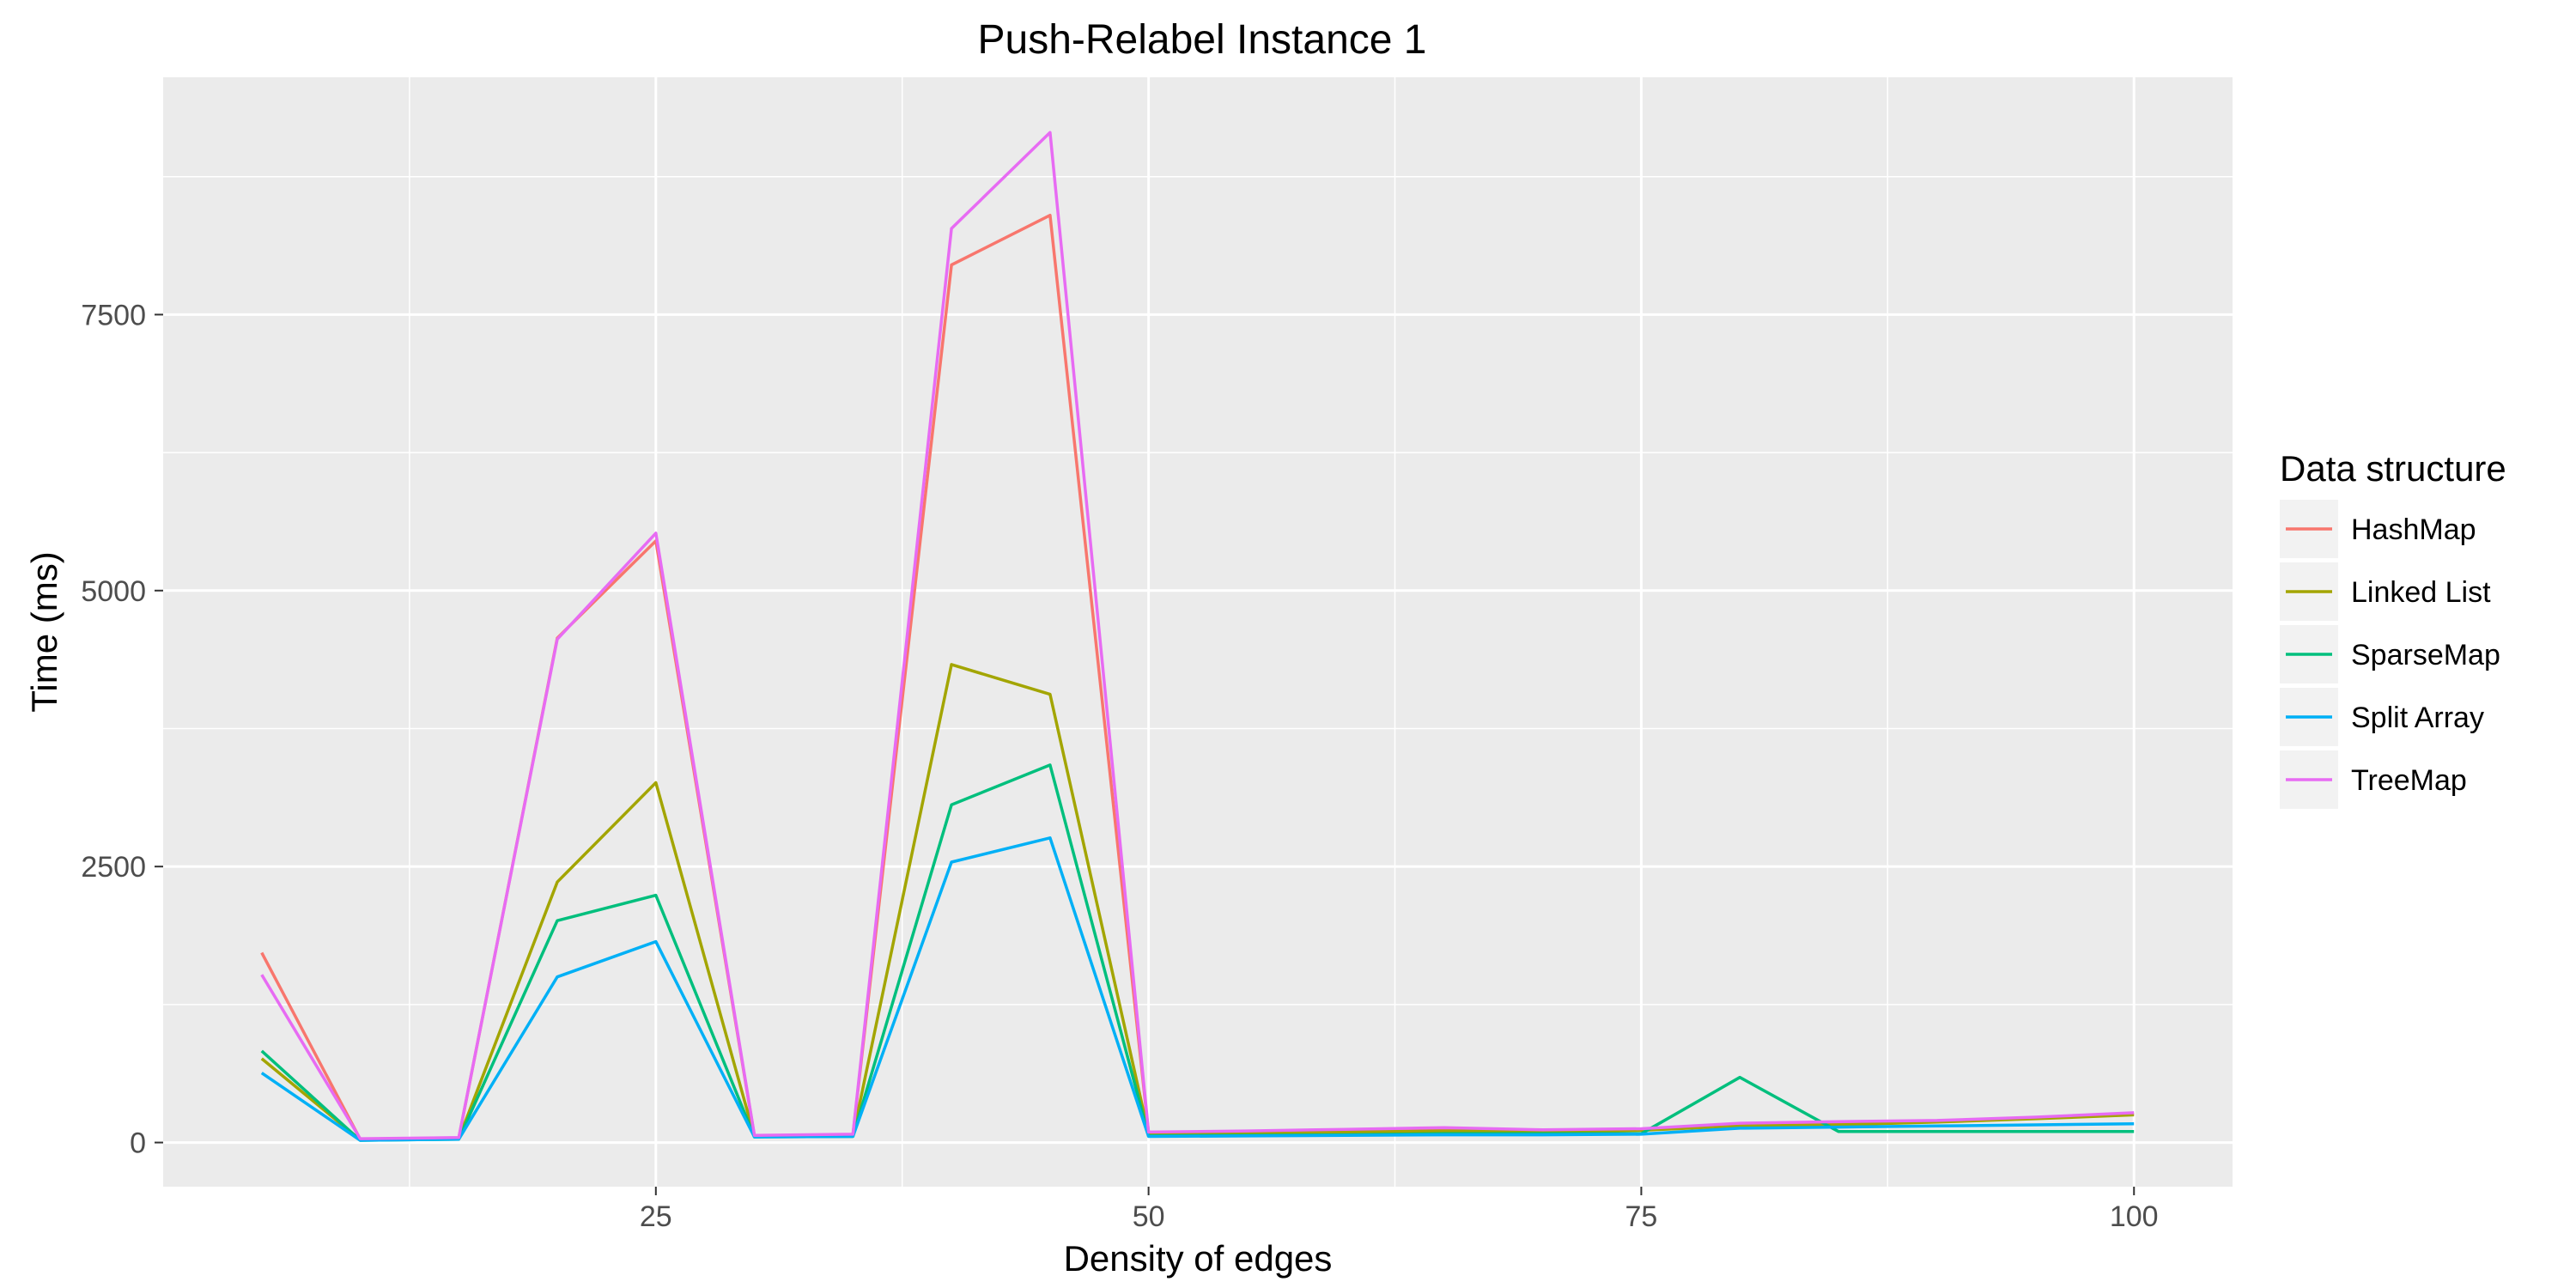  What do you see at coordinates (138, 1144) in the screenshot?
I see `y-tick-label: 0` at bounding box center [138, 1144].